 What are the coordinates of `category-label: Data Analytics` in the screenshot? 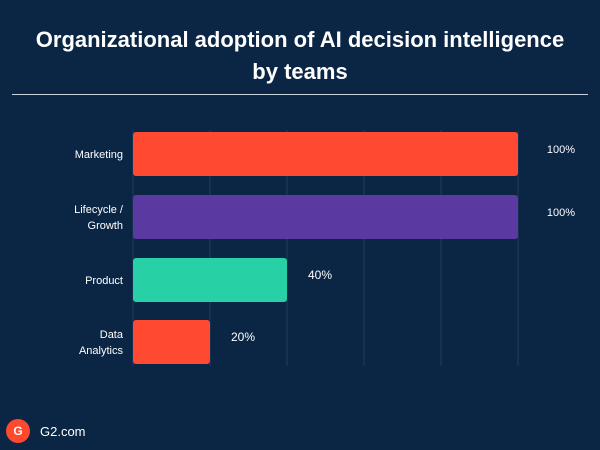 It's located at (101, 343).